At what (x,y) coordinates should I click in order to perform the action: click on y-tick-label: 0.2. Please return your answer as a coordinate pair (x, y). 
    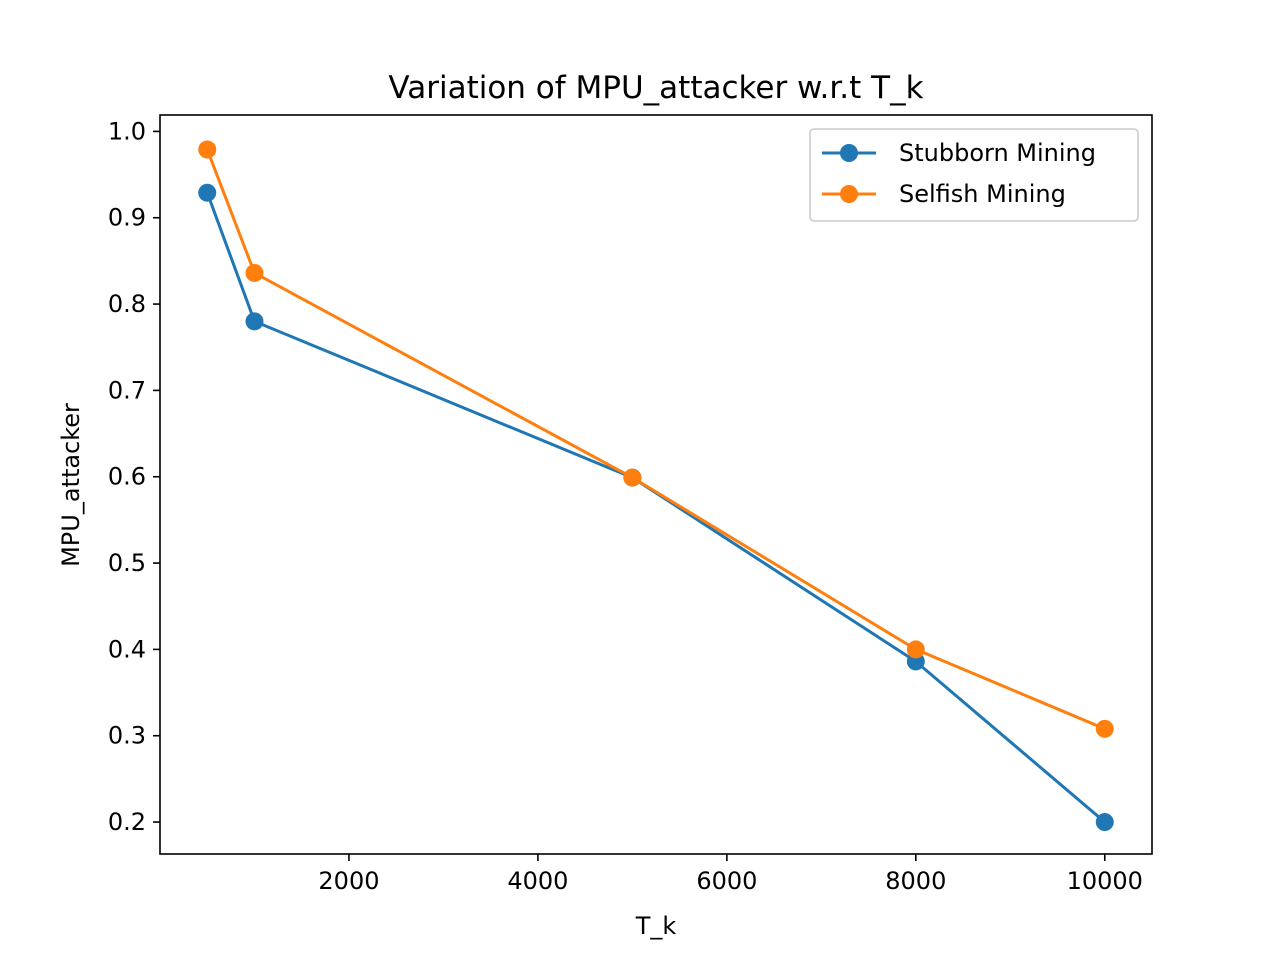
    Looking at the image, I should click on (127, 822).